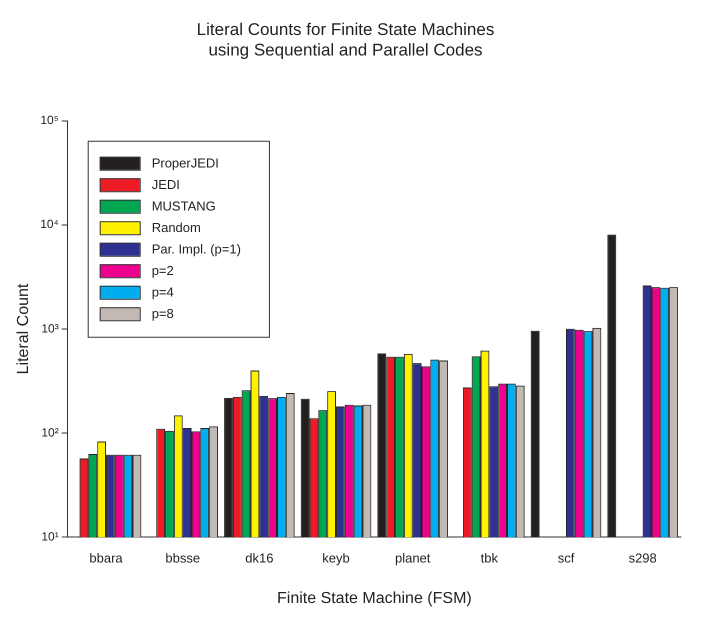 The image size is (703, 622). Describe the element at coordinates (106, 558) in the screenshot. I see `x-tick-label: bbara` at that location.